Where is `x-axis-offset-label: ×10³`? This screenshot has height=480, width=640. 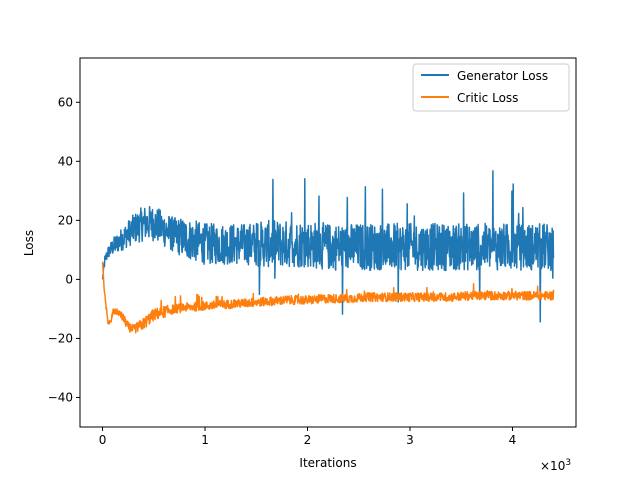 x-axis-offset-label: ×10³ is located at coordinates (555, 465).